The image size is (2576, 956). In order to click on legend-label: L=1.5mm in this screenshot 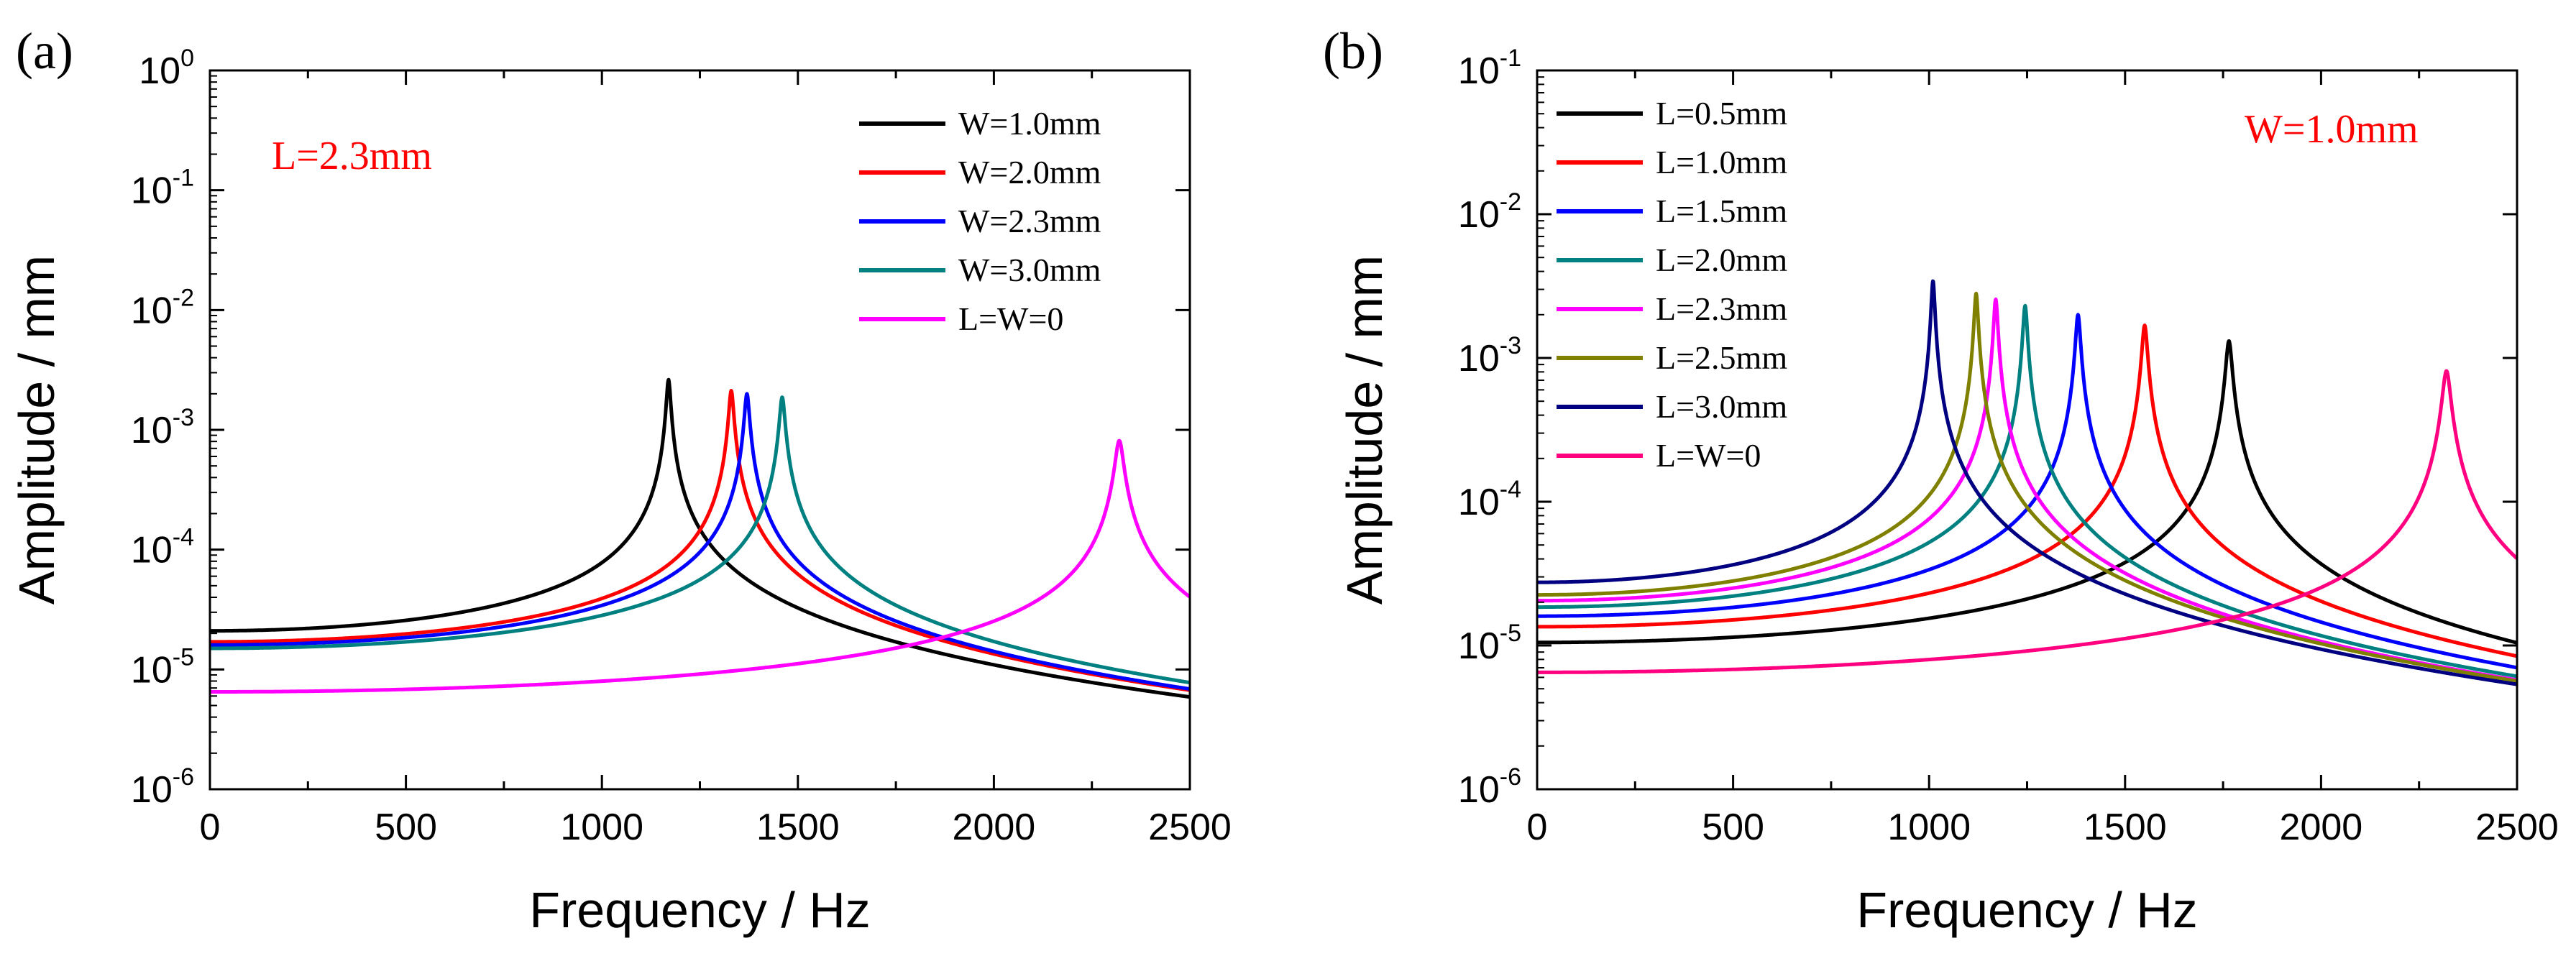, I will do `click(1722, 211)`.